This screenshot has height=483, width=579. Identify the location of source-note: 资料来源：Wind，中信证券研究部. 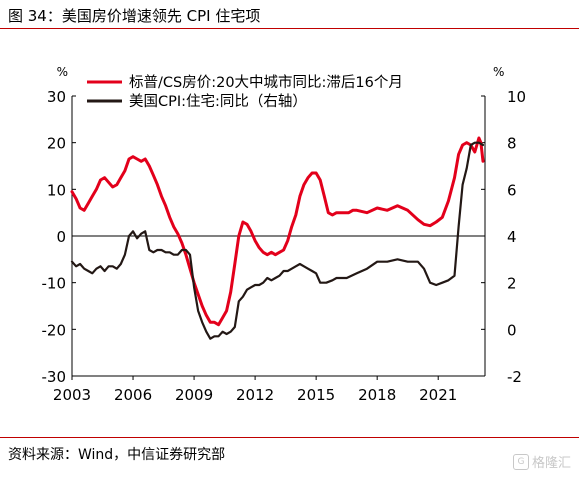
(117, 455).